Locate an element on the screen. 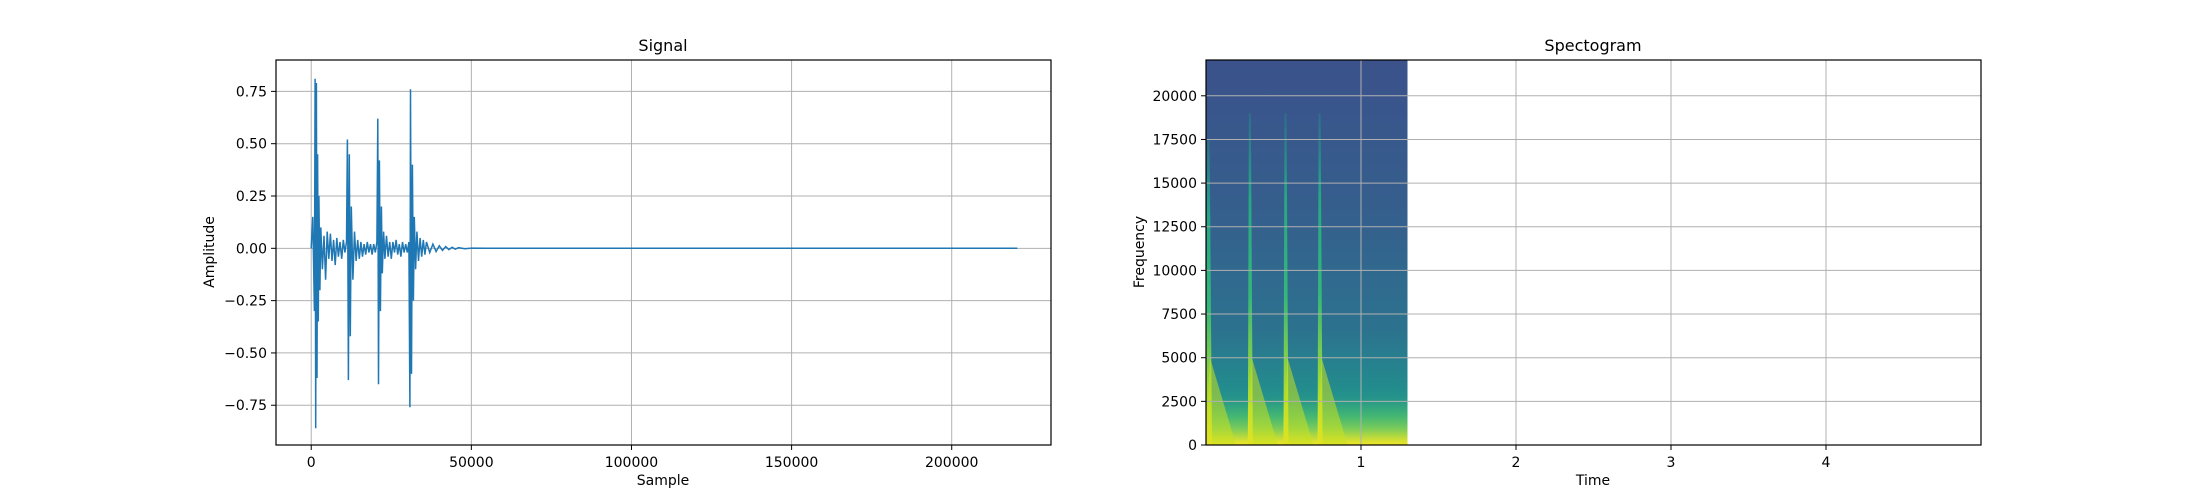 Image resolution: width=2200 pixels, height=500 pixels. spectrogram-y-tick-label: 7500 is located at coordinates (1179, 315).